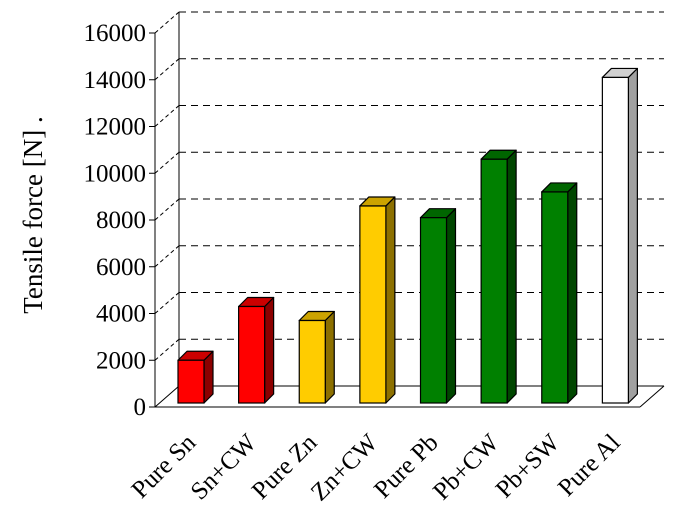 Image resolution: width=683 pixels, height=525 pixels. Describe the element at coordinates (344, 467) in the screenshot. I see `category-label: Zn+CW` at that location.